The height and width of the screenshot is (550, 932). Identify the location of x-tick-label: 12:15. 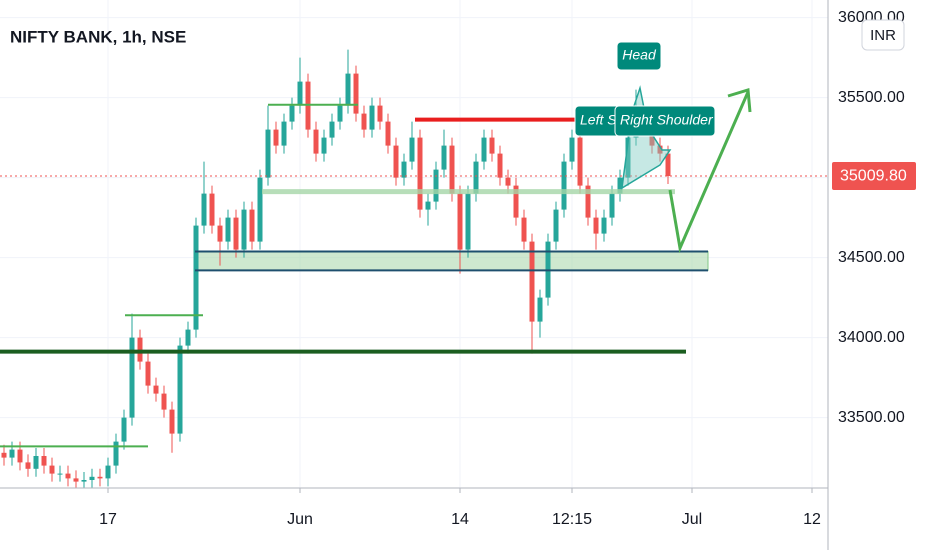
(572, 519).